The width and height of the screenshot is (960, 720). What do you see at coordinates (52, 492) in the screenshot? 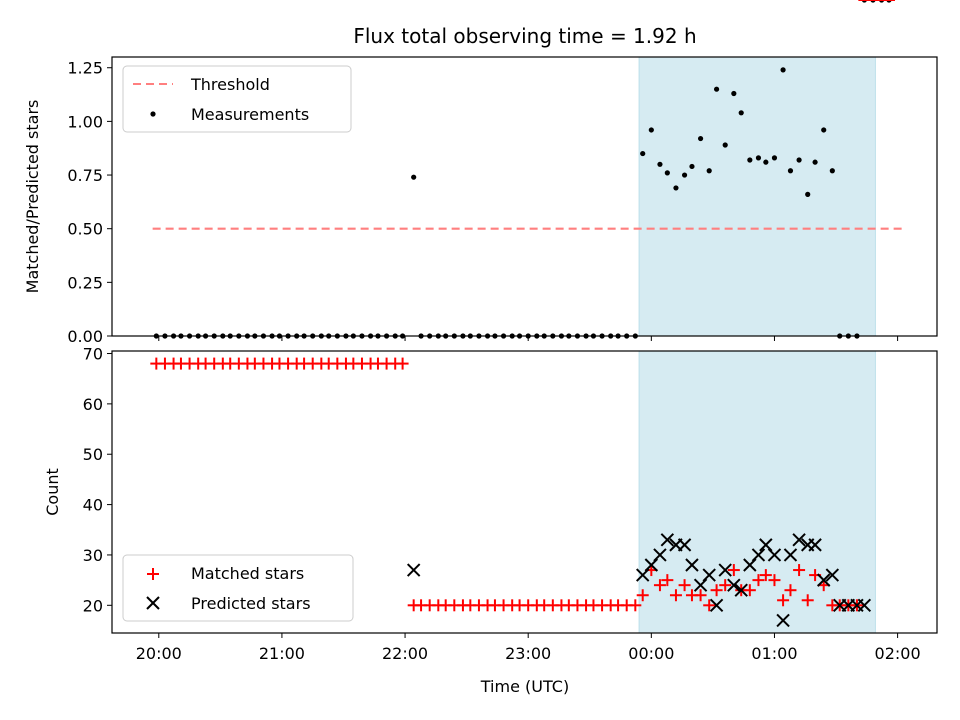
I see `bottom-y-axis-label: Count` at bounding box center [52, 492].